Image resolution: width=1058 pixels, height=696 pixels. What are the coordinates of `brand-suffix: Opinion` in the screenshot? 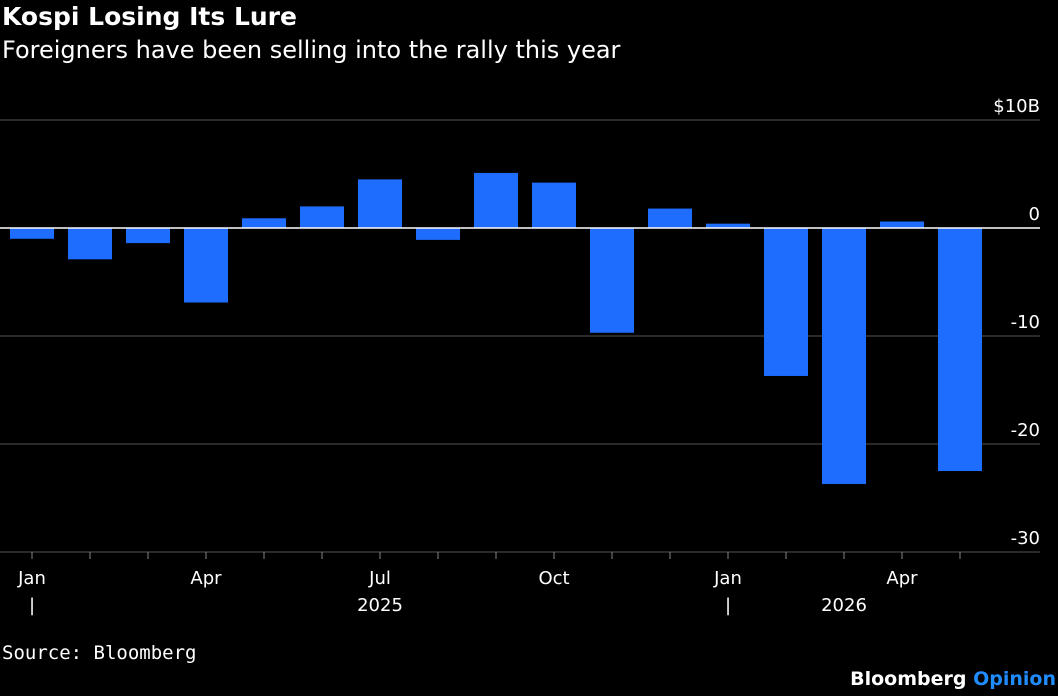 It's located at (1014, 679).